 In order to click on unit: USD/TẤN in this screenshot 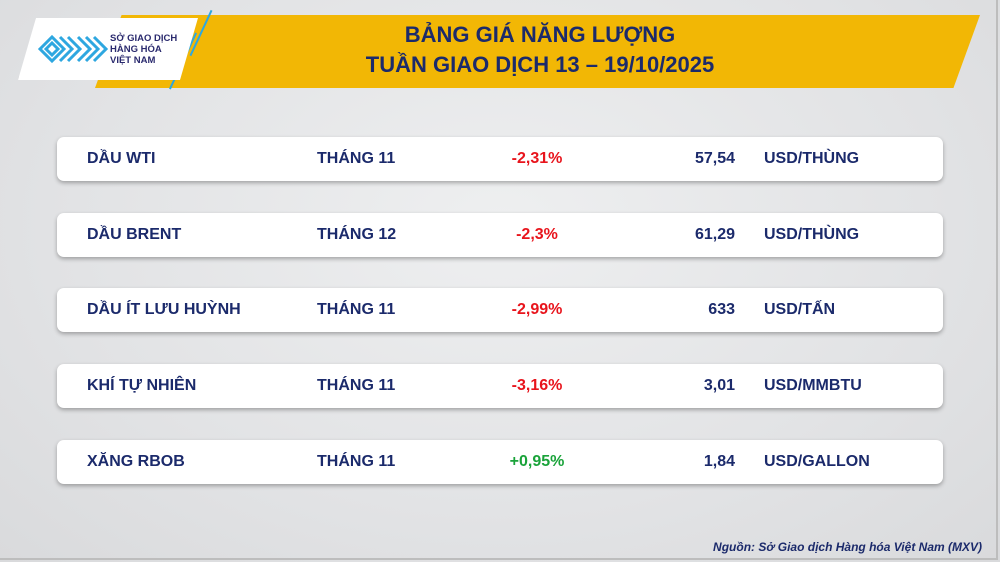, I will do `click(800, 309)`.